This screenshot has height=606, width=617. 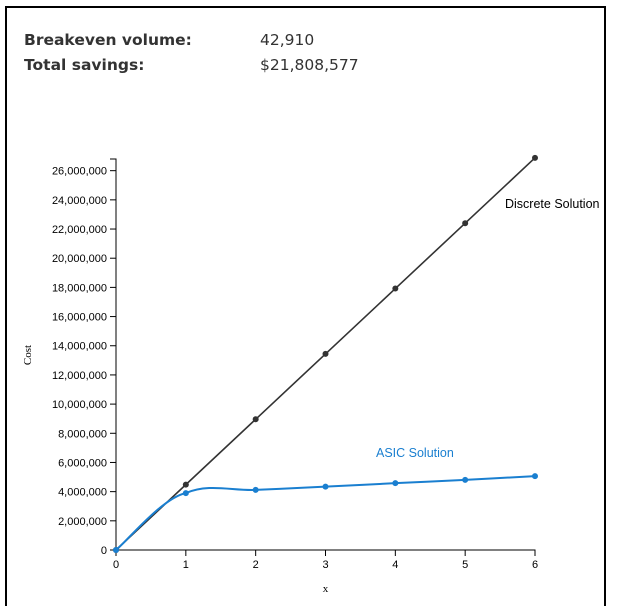 What do you see at coordinates (82, 434) in the screenshot?
I see `y-tick-label: 8,000,000` at bounding box center [82, 434].